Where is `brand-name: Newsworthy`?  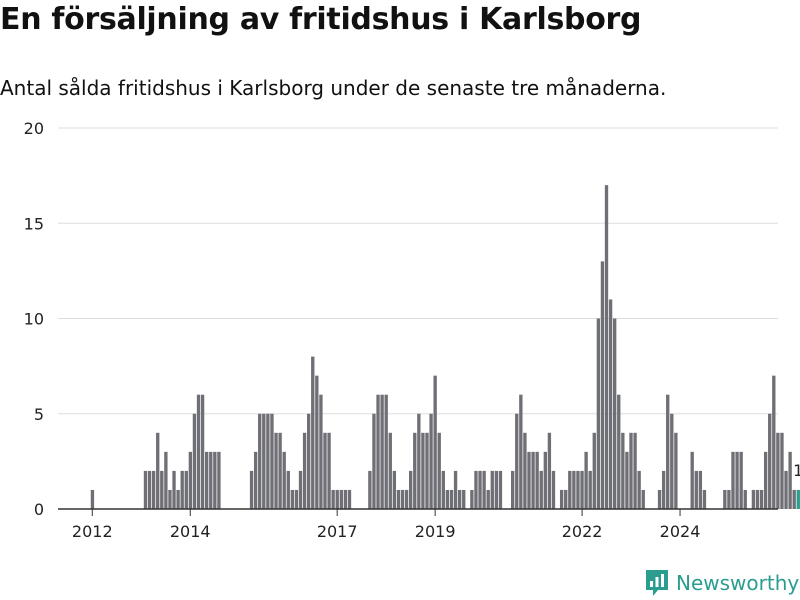 brand-name: Newsworthy is located at coordinates (738, 583).